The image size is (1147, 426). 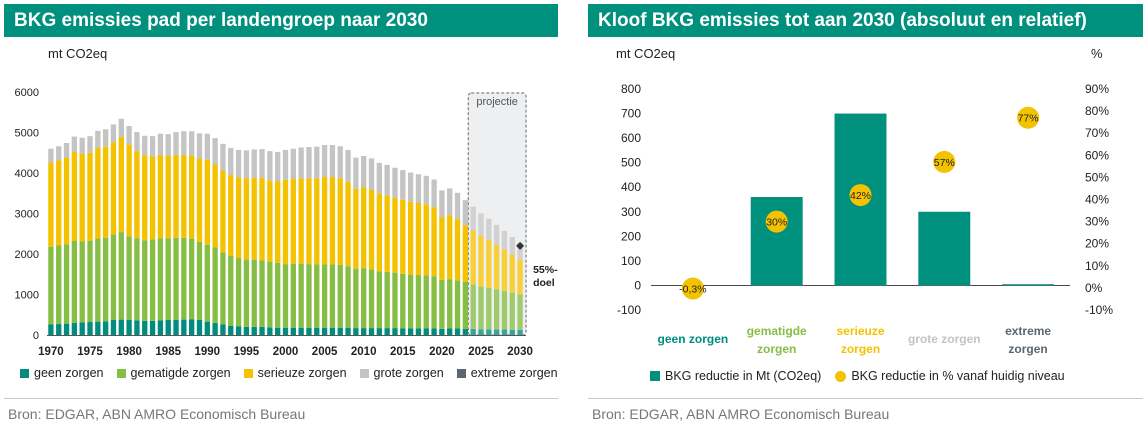 What do you see at coordinates (1097, 53) in the screenshot?
I see `right-y-unit-right: %` at bounding box center [1097, 53].